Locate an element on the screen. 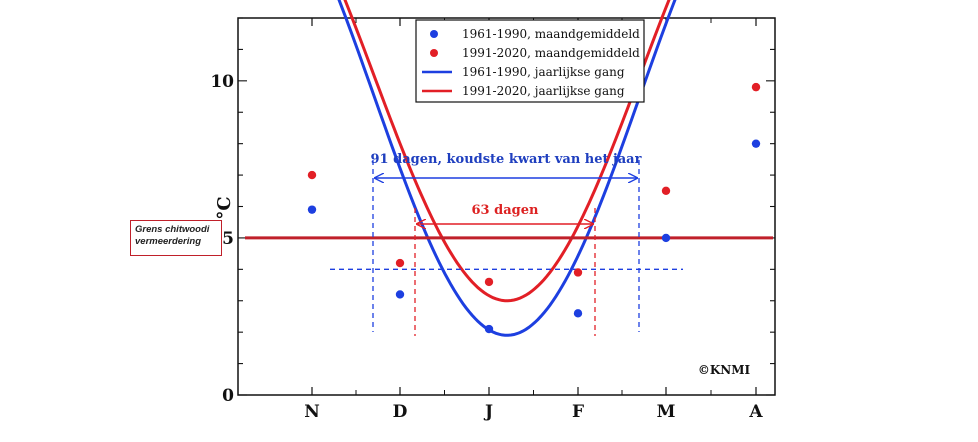 This screenshot has width=978, height=442. legend-label-0: 1961-1990, maandgemiddeld is located at coordinates (551, 34).